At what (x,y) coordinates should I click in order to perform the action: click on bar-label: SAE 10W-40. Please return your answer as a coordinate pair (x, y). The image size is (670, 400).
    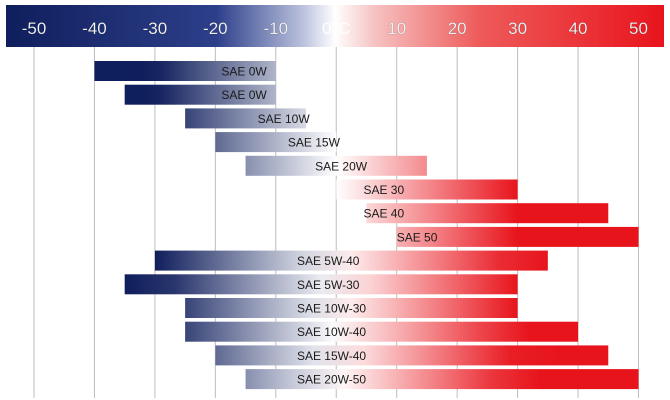
    Looking at the image, I should click on (331, 332).